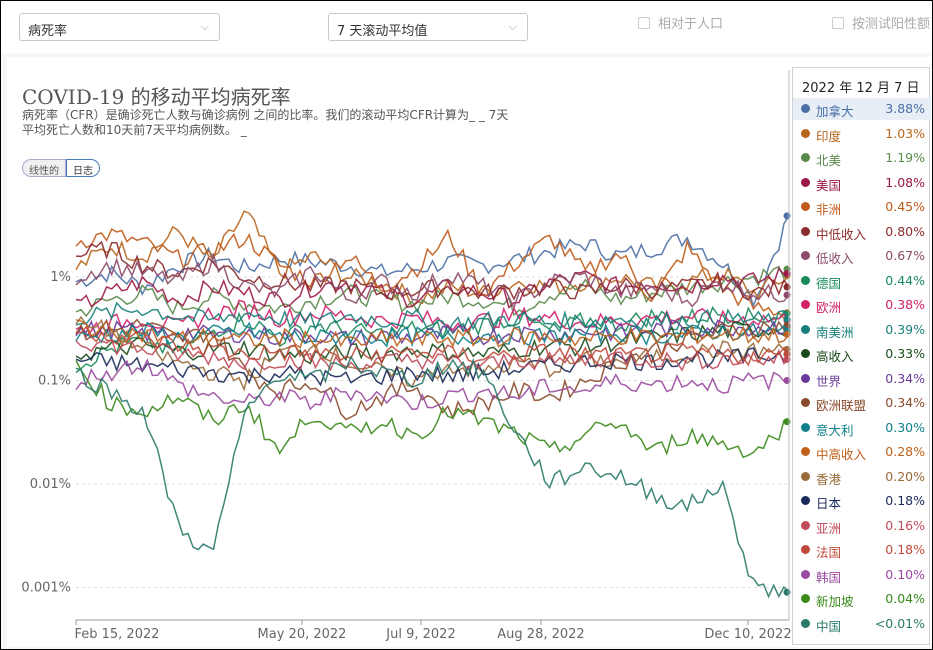 The image size is (933, 650). I want to click on tooltip-row: 亚洲 0.16%, so click(862, 526).